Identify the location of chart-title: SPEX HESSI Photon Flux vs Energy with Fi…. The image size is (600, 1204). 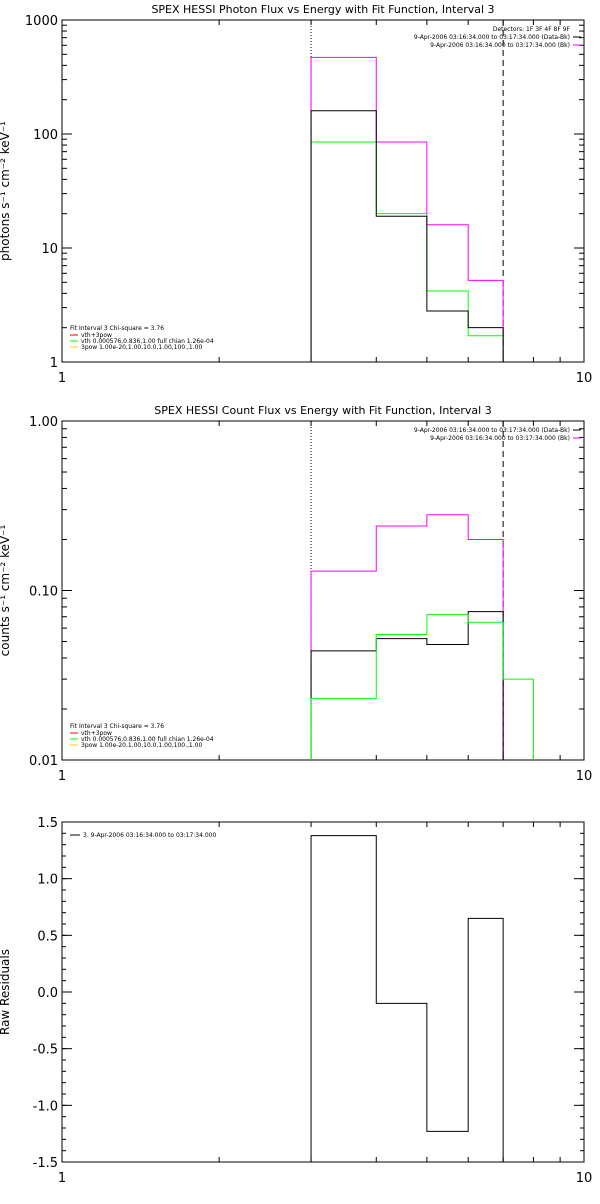
(322, 9).